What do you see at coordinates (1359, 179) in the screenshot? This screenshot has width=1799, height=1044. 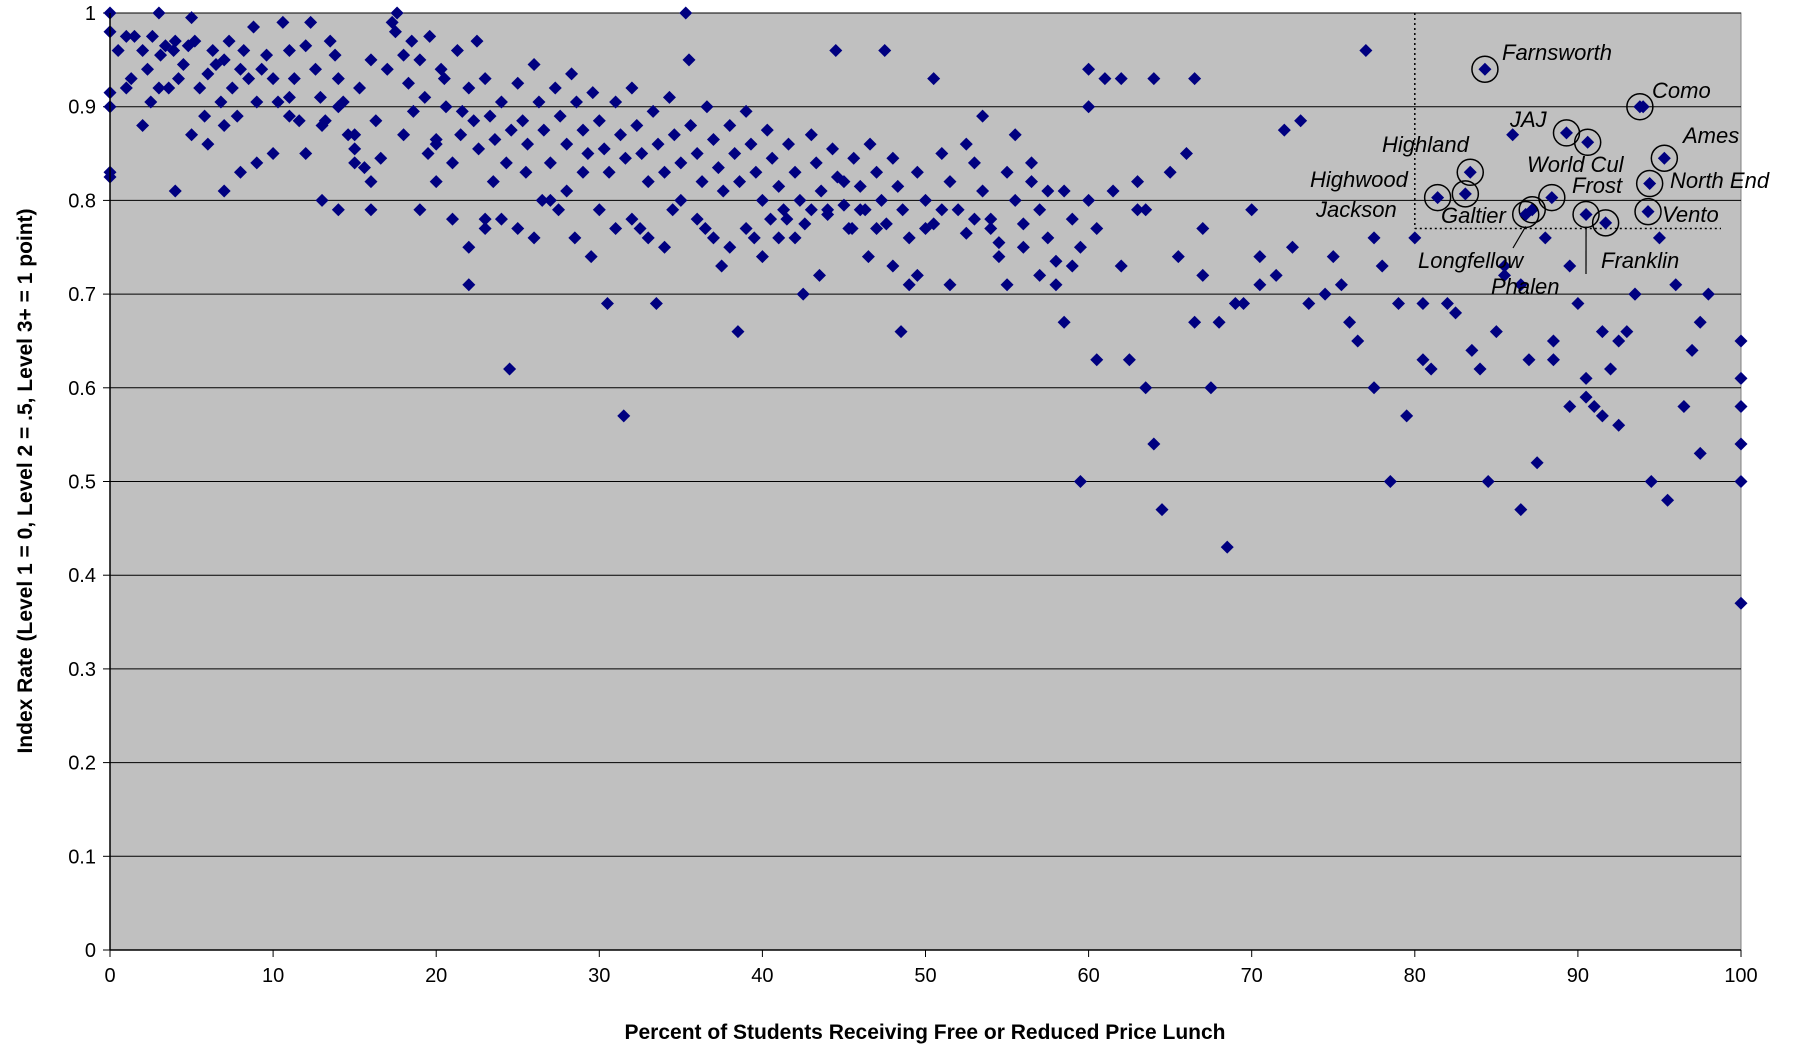 I see `school-label: Highwood` at bounding box center [1359, 179].